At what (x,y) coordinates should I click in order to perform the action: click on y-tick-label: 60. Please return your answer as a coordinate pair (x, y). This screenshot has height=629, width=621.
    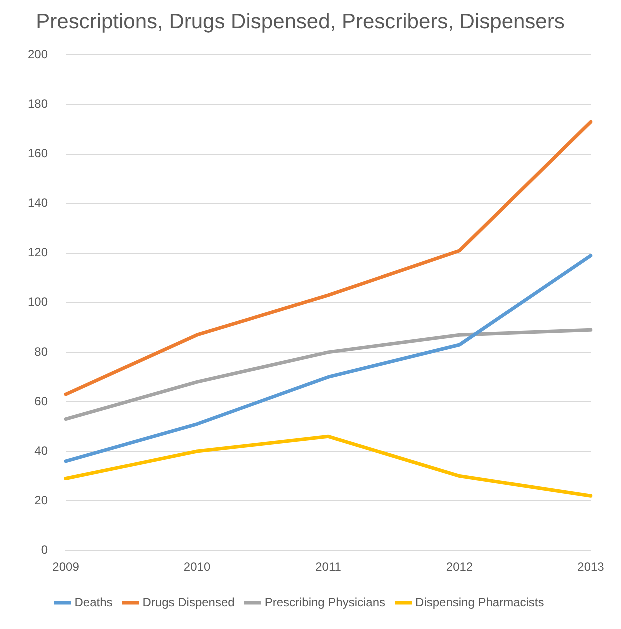
    Looking at the image, I should click on (41, 401).